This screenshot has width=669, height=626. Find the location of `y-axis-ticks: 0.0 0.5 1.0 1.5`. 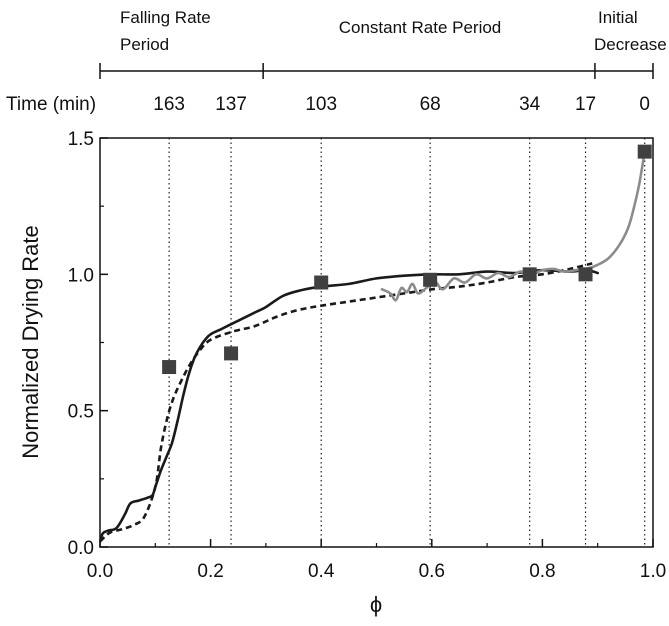

y-axis-ticks: 0.0 0.5 1.0 1.5 is located at coordinates (88, 344).